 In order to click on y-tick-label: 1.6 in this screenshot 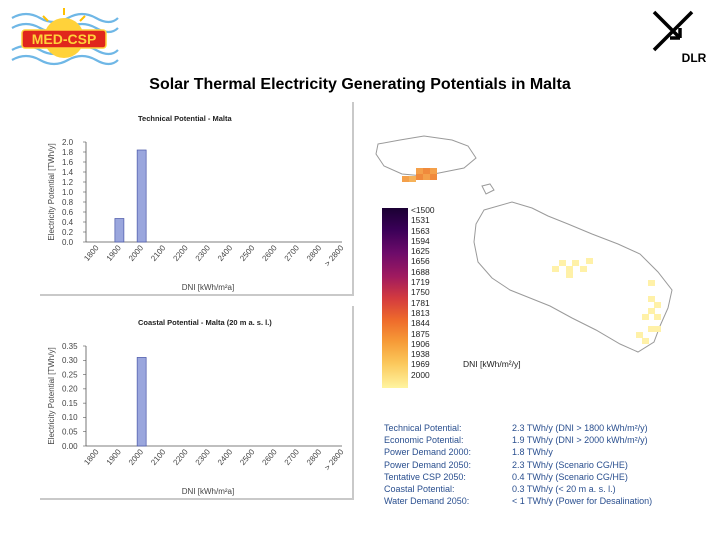, I will do `click(68, 162)`.